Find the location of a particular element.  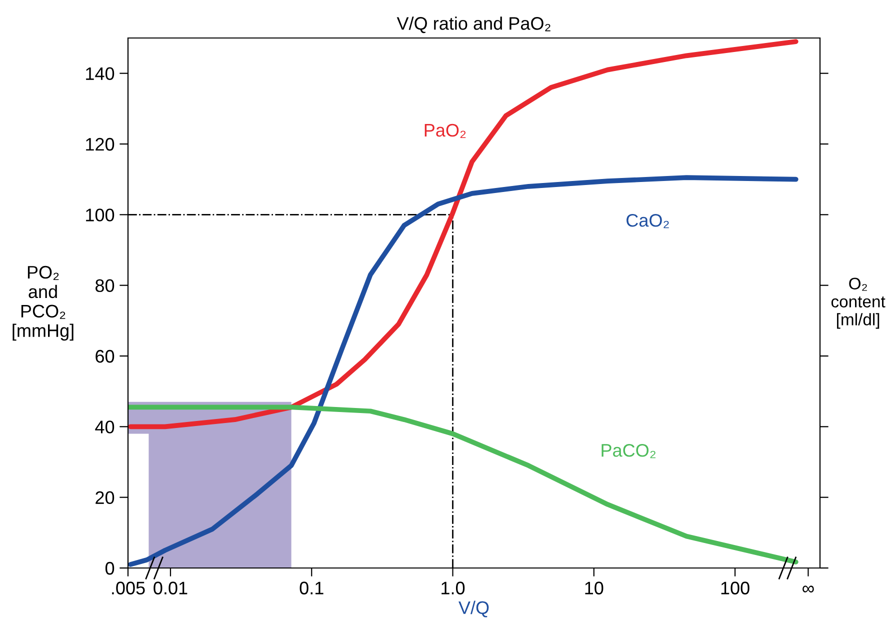

y-tick-label: 80 is located at coordinates (105, 285).